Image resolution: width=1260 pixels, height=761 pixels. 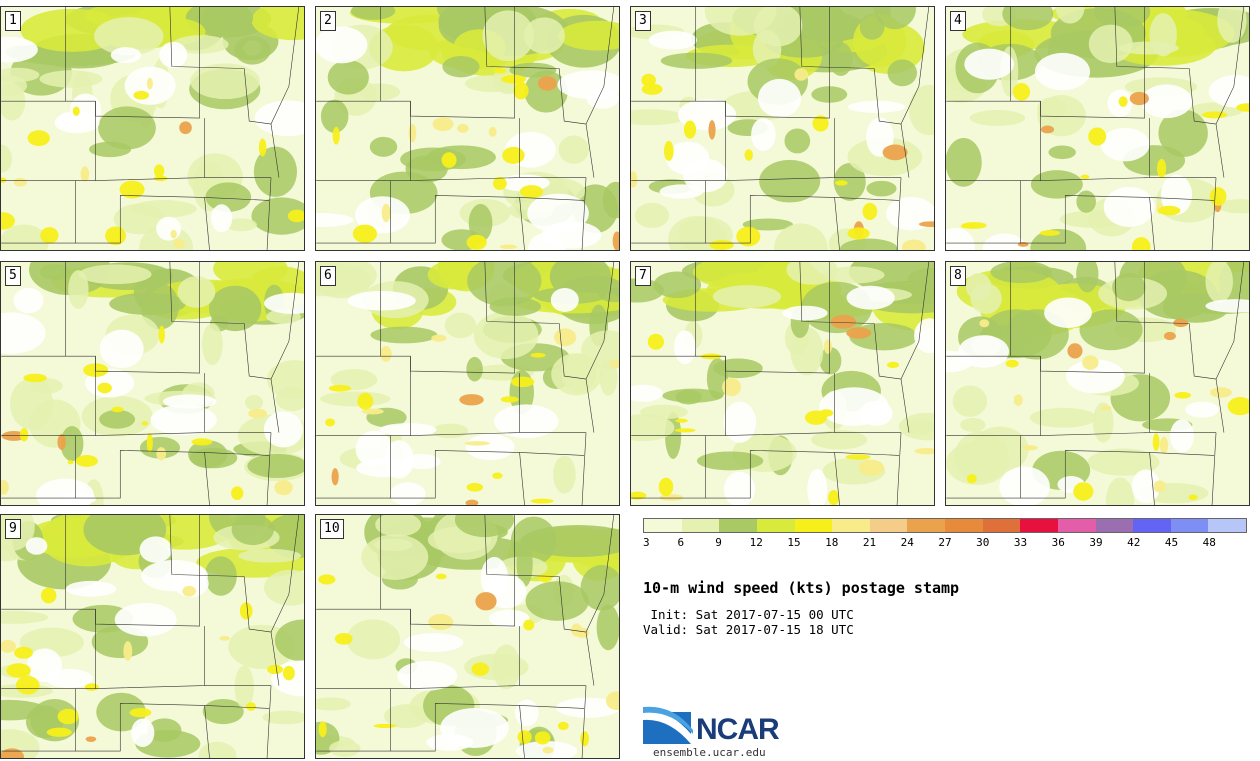 What do you see at coordinates (832, 542) in the screenshot?
I see `colorbar-label: 18` at bounding box center [832, 542].